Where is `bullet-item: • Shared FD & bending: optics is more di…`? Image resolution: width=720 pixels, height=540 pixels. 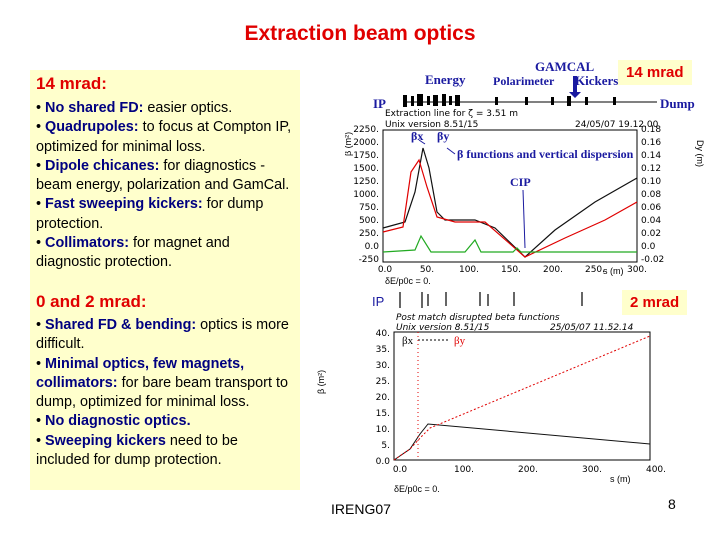
bullet-item: • Shared FD & bending: optics is more di… is located at coordinates (162, 335).